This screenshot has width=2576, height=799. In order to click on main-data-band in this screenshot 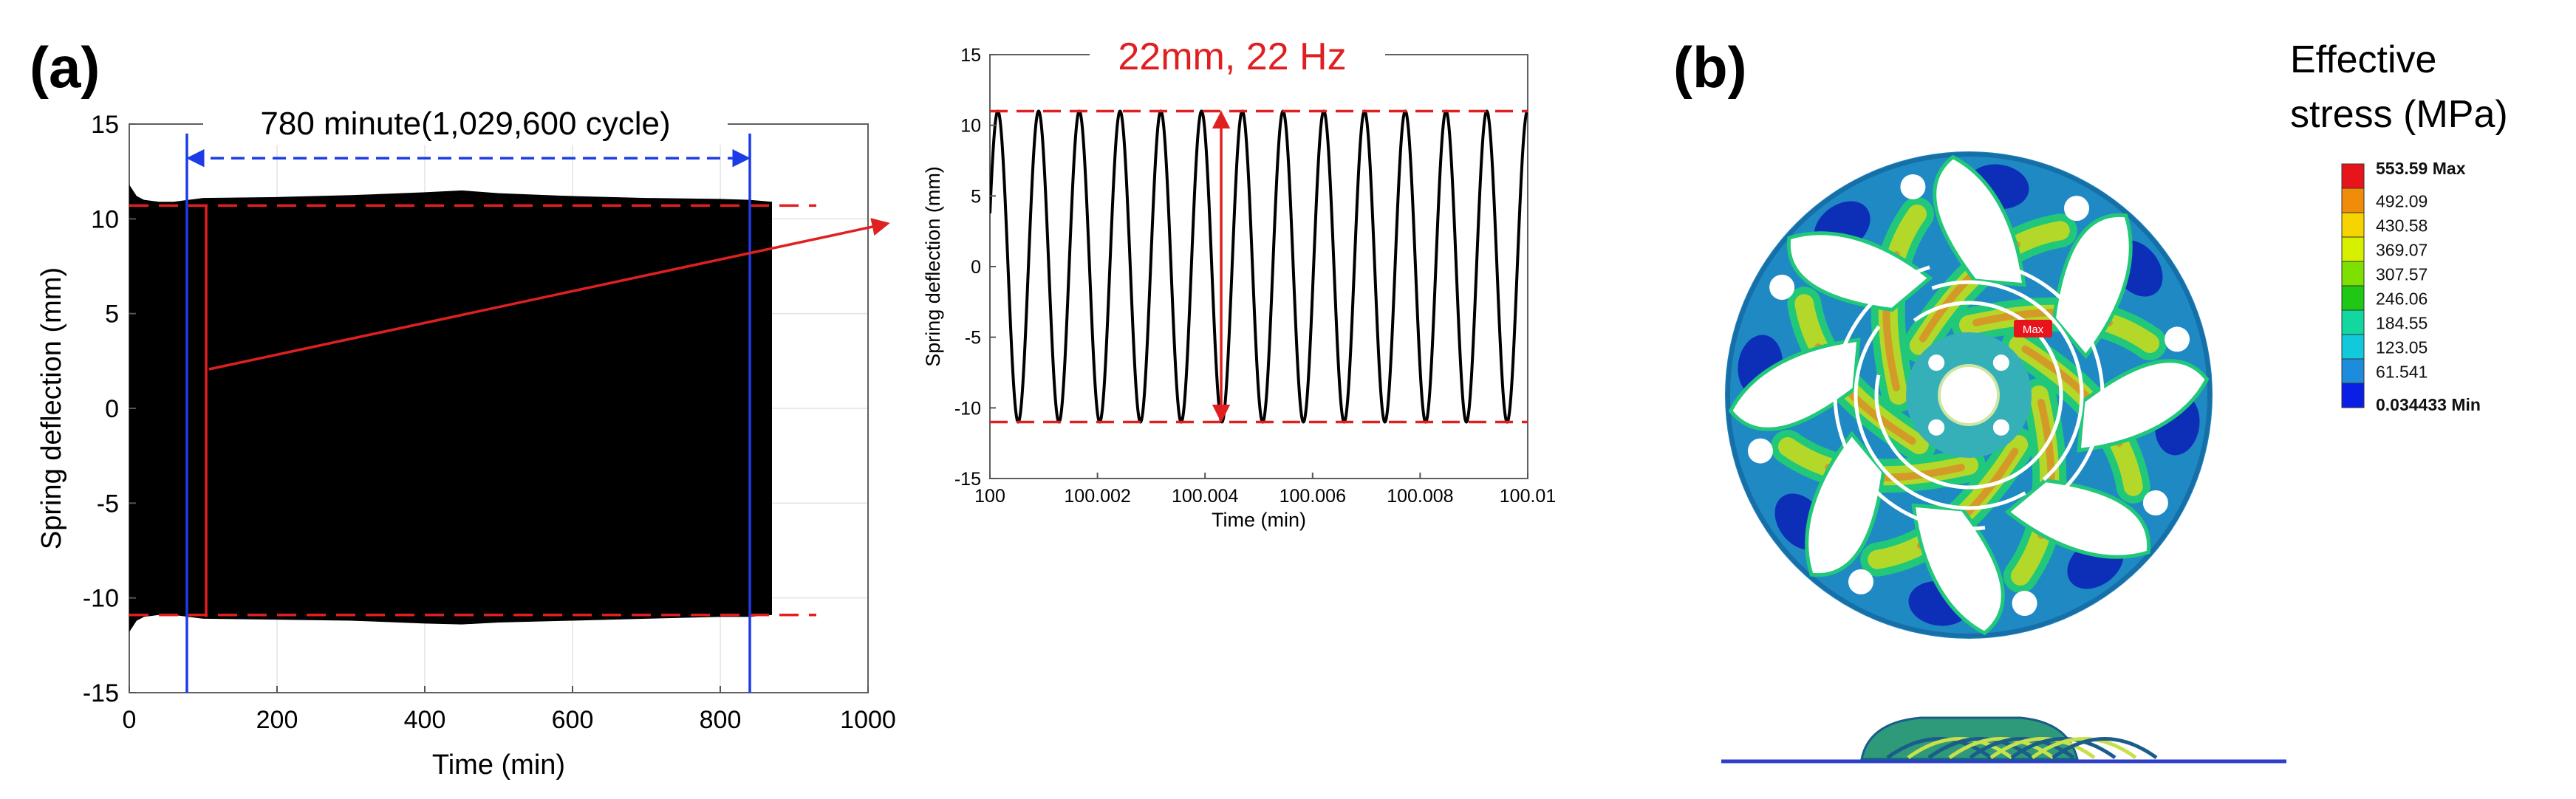, I will do `click(451, 408)`.